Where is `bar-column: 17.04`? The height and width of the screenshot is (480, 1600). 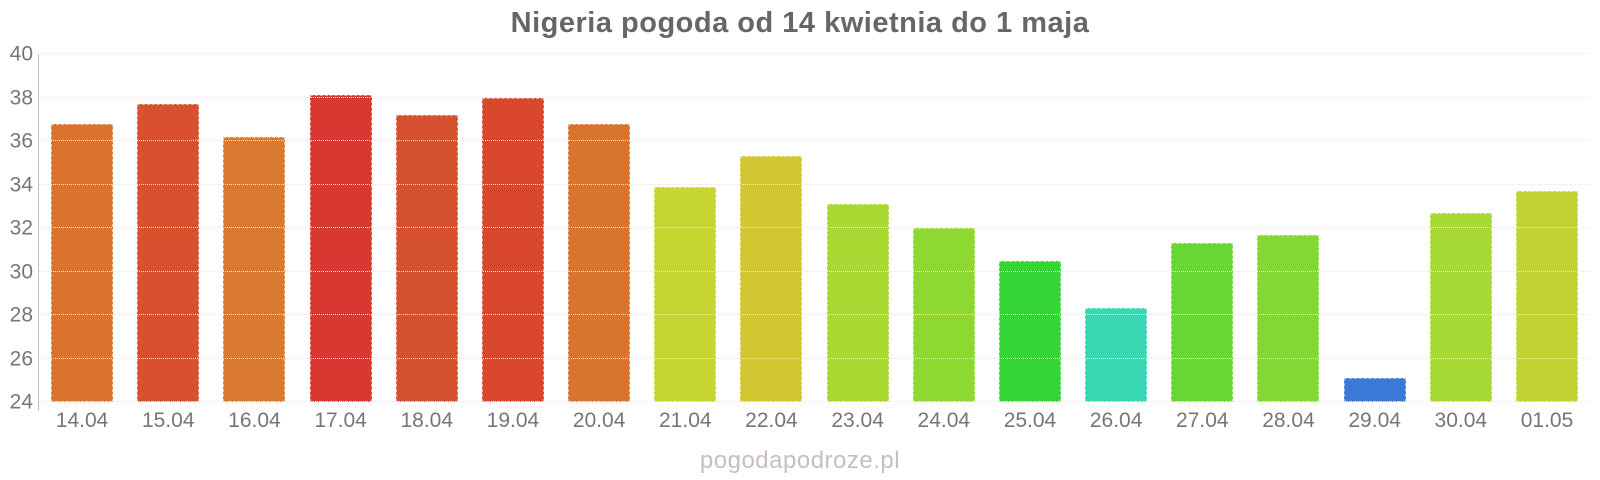
bar-column: 17.04 is located at coordinates (341, 242).